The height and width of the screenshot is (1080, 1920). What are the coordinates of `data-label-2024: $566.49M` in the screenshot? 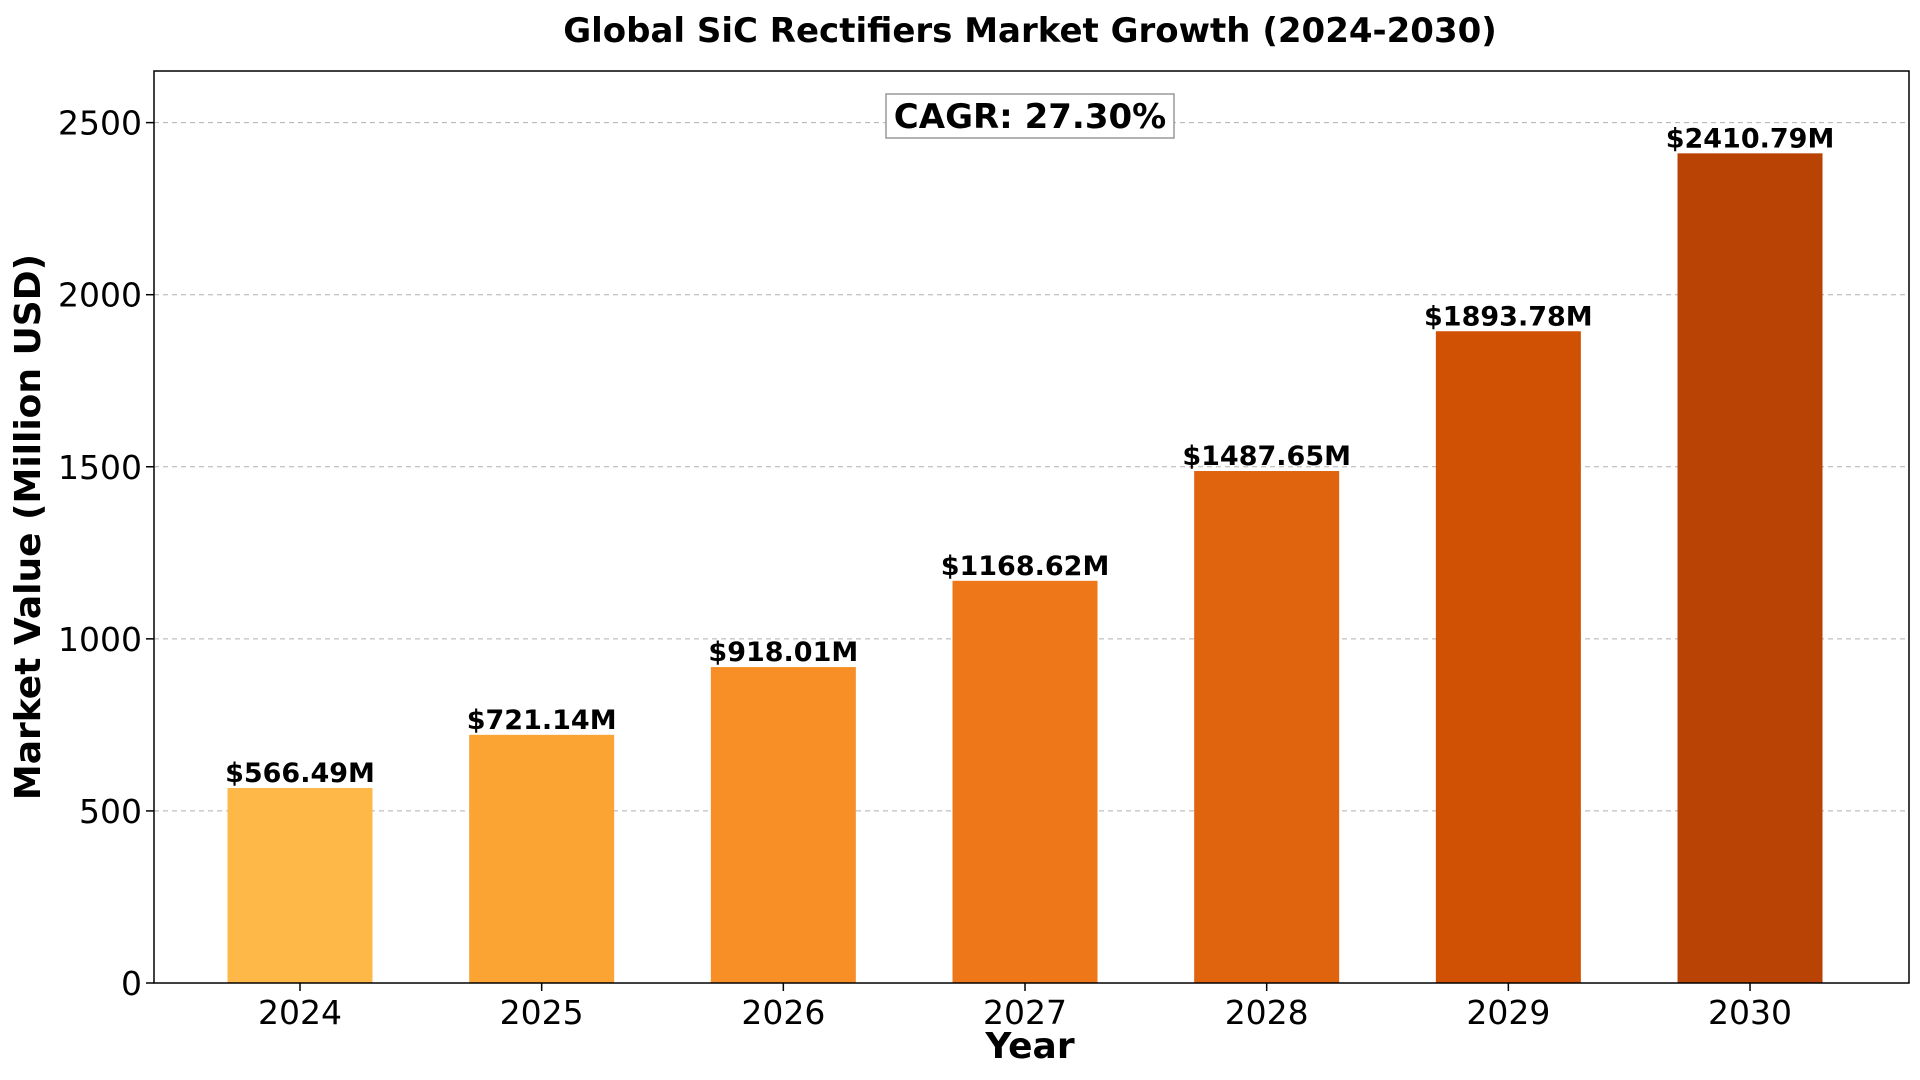 It's located at (300, 773).